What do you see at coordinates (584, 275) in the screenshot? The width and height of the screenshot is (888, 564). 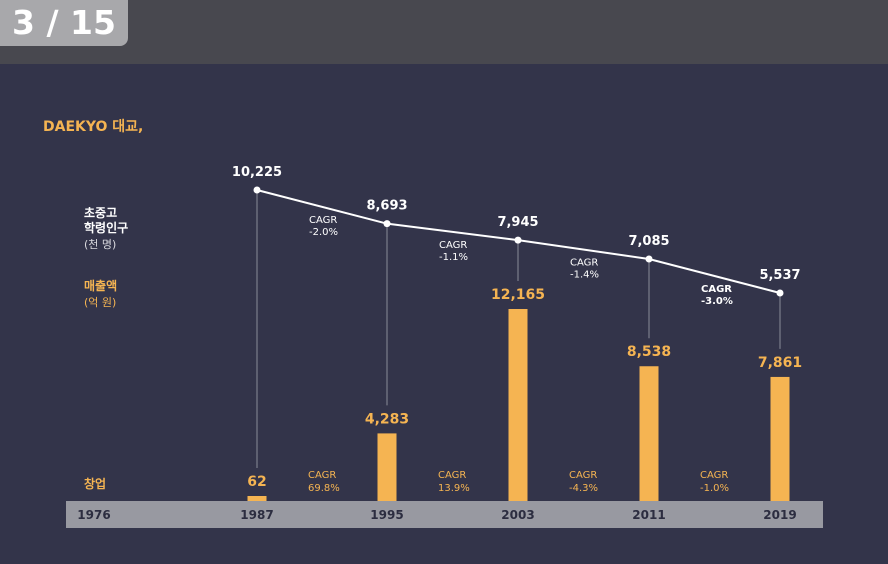 I see `population-cagr-value: -1.4%` at bounding box center [584, 275].